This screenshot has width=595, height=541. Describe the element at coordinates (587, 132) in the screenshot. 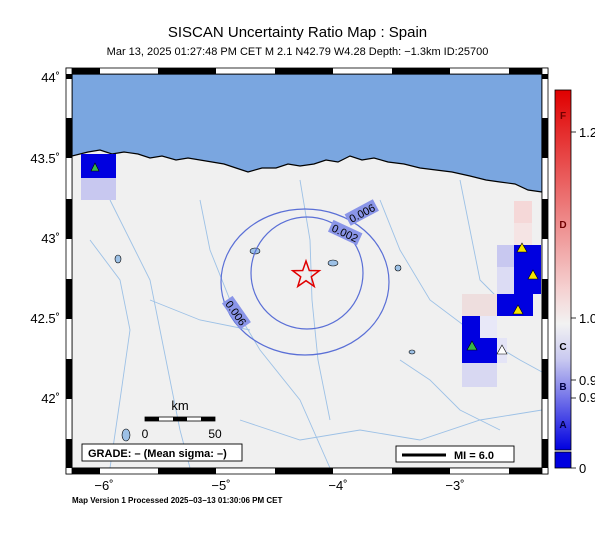

I see `colorbar-tick-label: 1.2` at that location.